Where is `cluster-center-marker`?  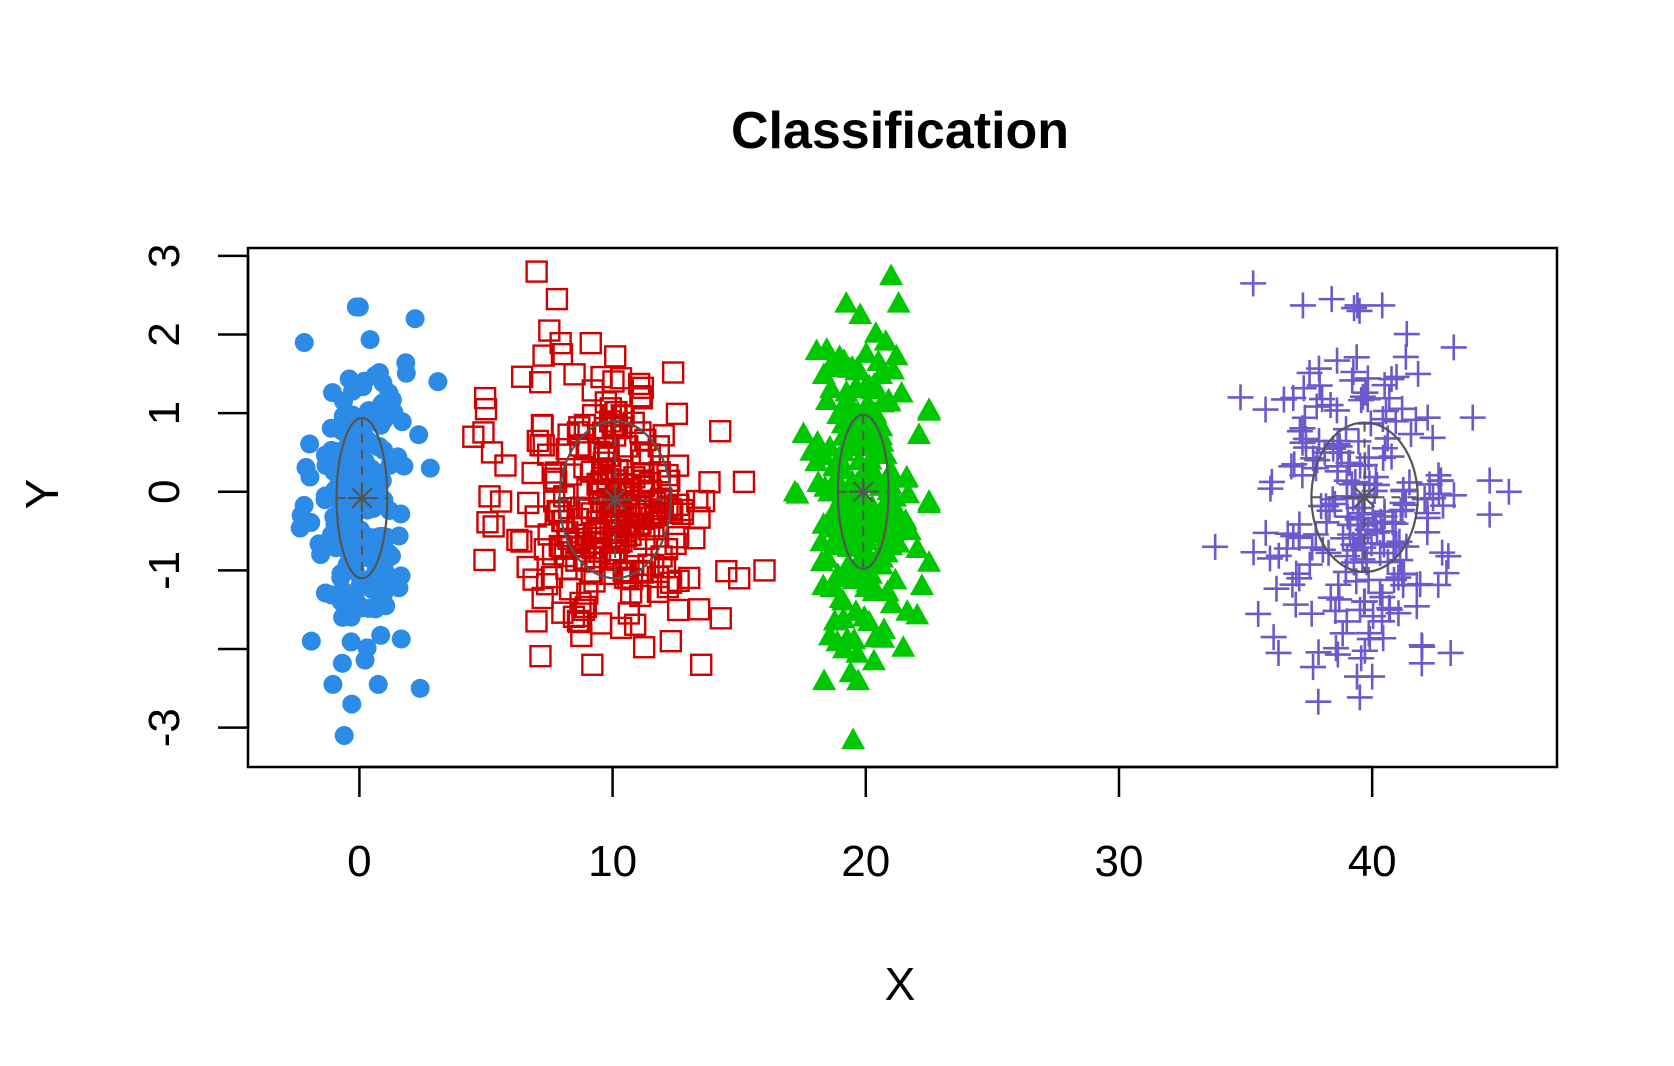 cluster-center-marker is located at coordinates (615, 499).